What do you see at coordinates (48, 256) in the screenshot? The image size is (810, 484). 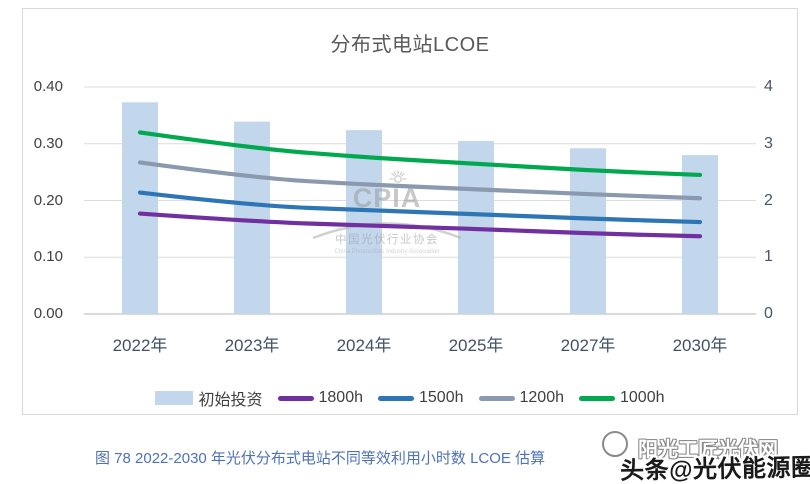 I see `left-axis-tick: 0.10` at bounding box center [48, 256].